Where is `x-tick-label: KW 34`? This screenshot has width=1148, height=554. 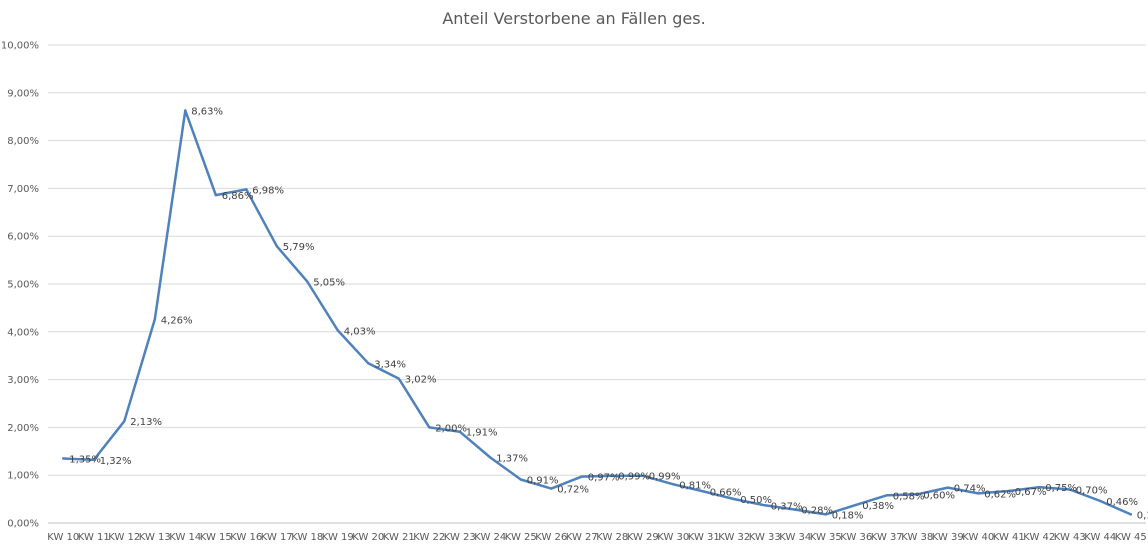 x-tick-label: KW 34 is located at coordinates (795, 537).